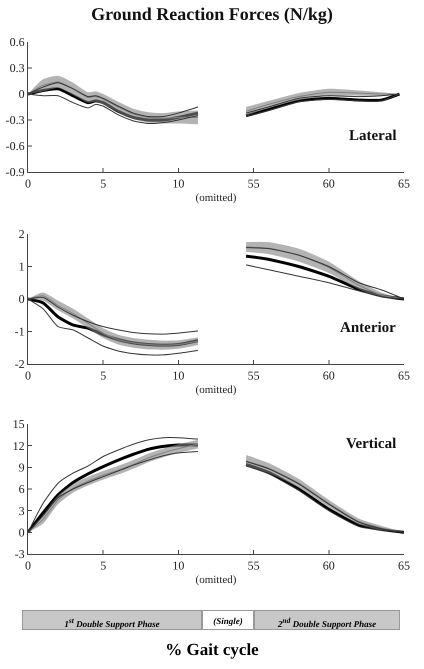  What do you see at coordinates (17, 42) in the screenshot?
I see `y-tick-label: 0.6` at bounding box center [17, 42].